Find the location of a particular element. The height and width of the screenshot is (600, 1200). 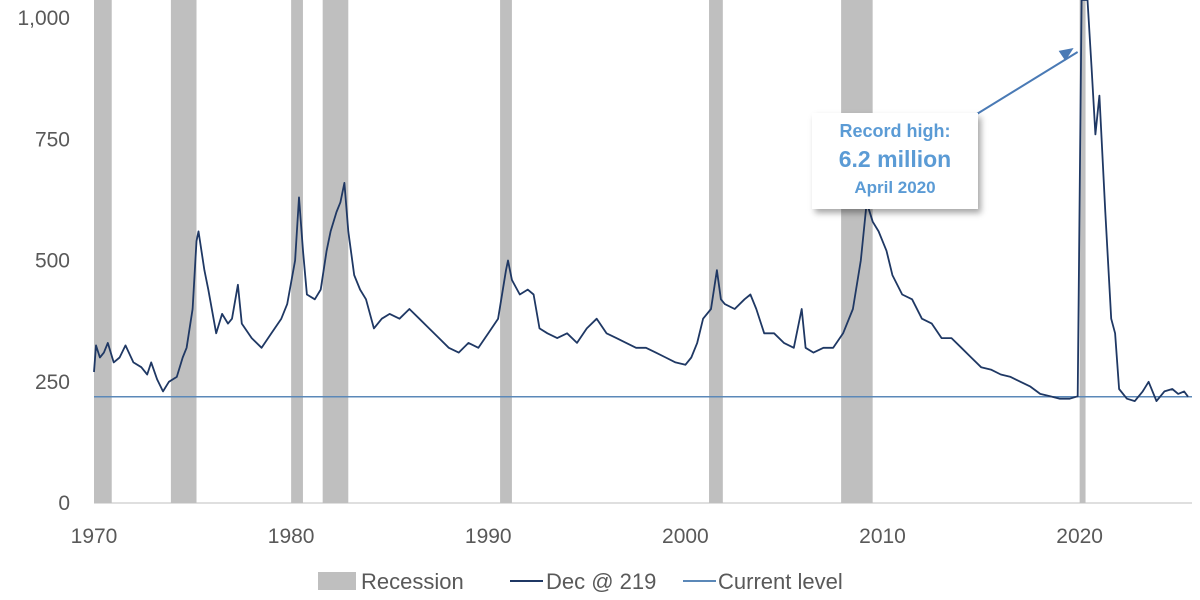

y-tick-labels: 0 250 500 750 1,000 is located at coordinates (43, 261).